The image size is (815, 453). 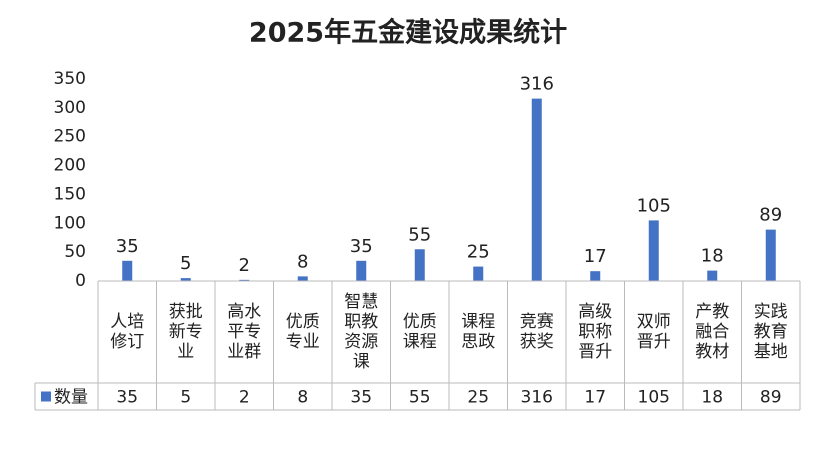 I want to click on table-cell: 8, so click(x=302, y=398).